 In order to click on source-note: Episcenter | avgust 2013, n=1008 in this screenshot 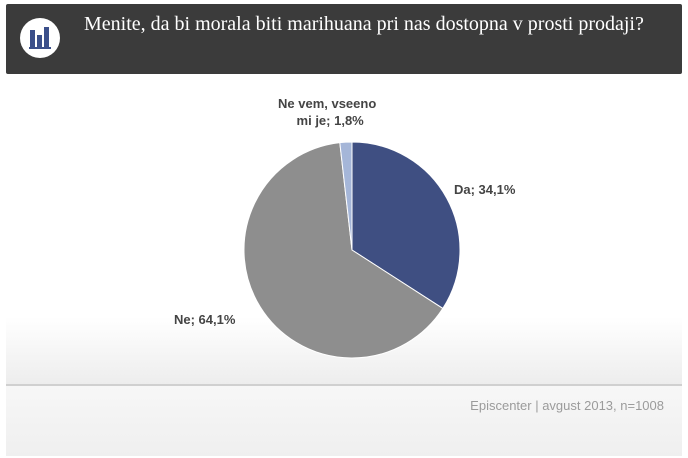, I will do `click(567, 405)`.